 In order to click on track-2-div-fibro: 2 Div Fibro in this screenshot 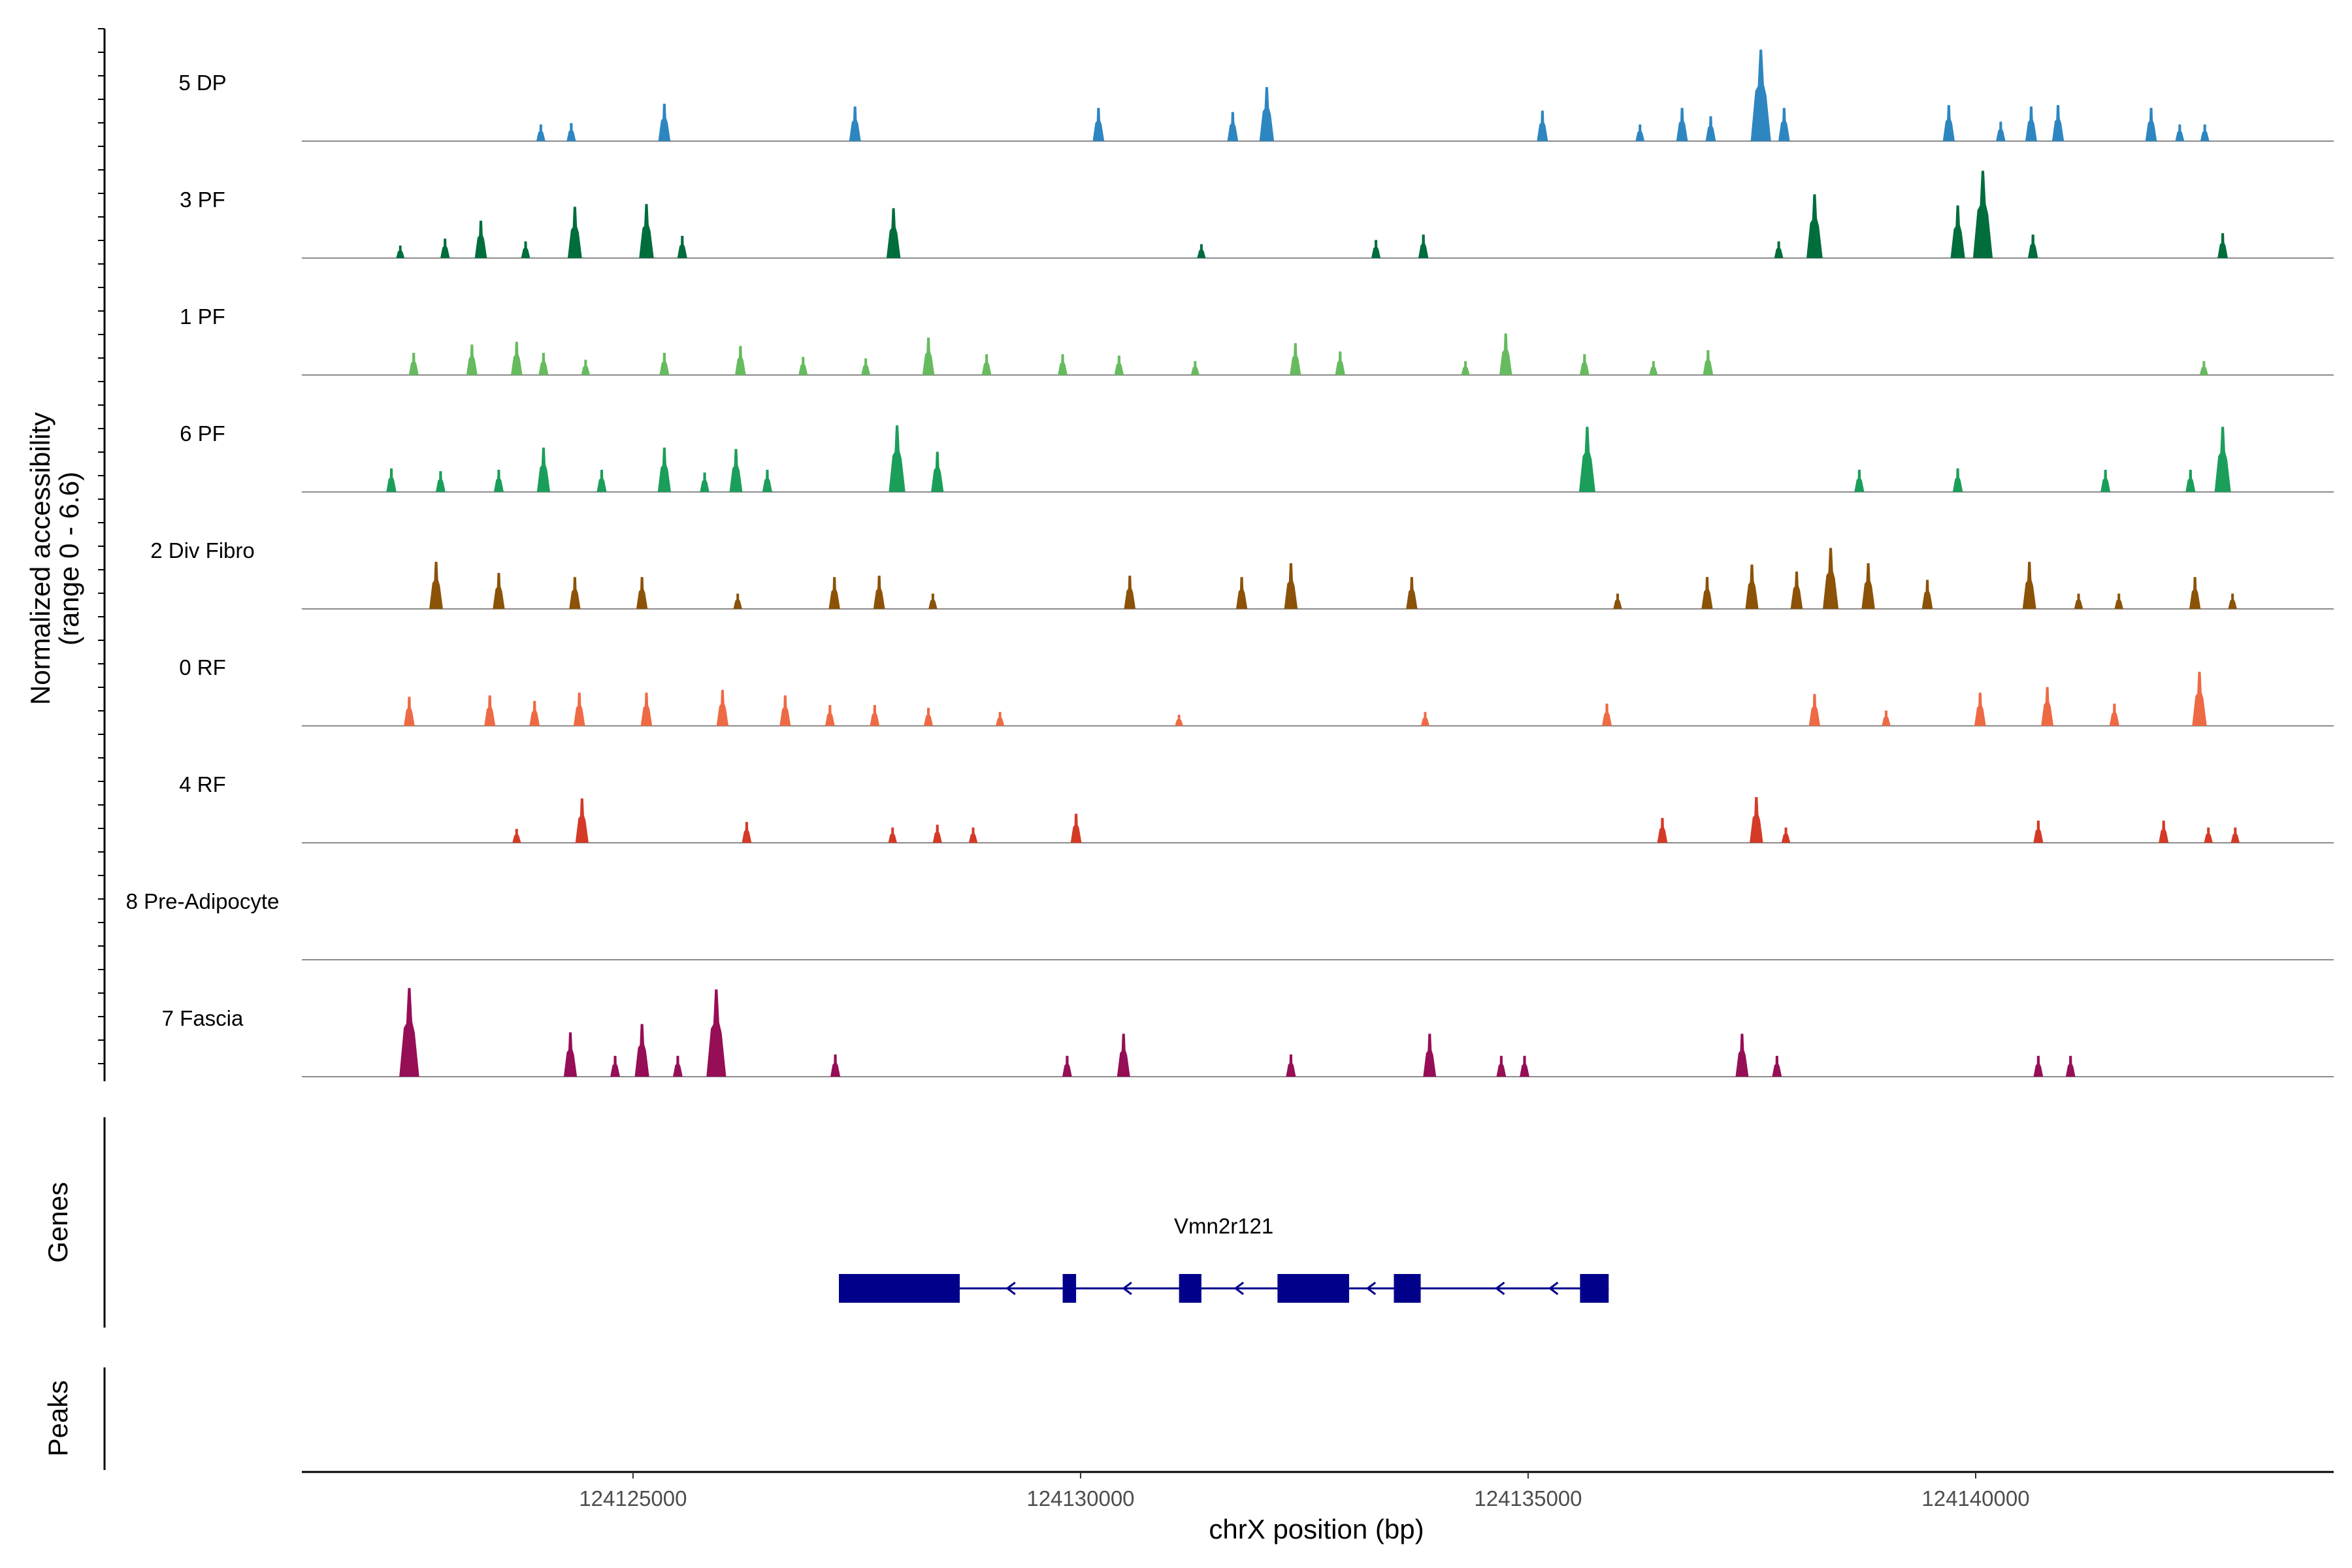, I will do `click(1242, 574)`.